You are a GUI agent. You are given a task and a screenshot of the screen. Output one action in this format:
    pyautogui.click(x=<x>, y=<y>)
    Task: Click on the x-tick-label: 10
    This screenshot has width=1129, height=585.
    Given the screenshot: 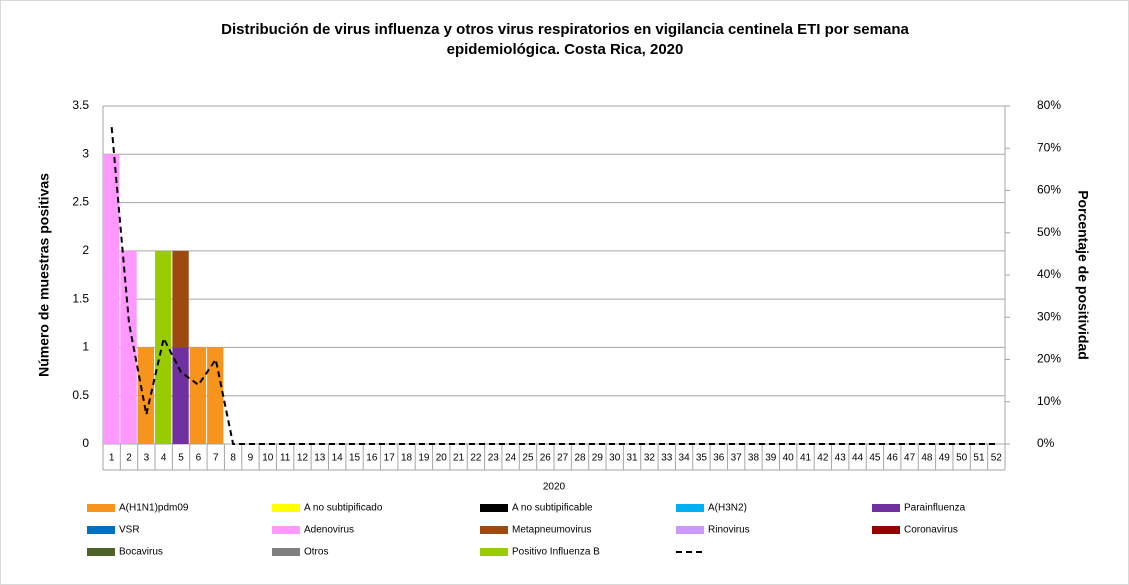 What is the action you would take?
    pyautogui.click(x=268, y=458)
    